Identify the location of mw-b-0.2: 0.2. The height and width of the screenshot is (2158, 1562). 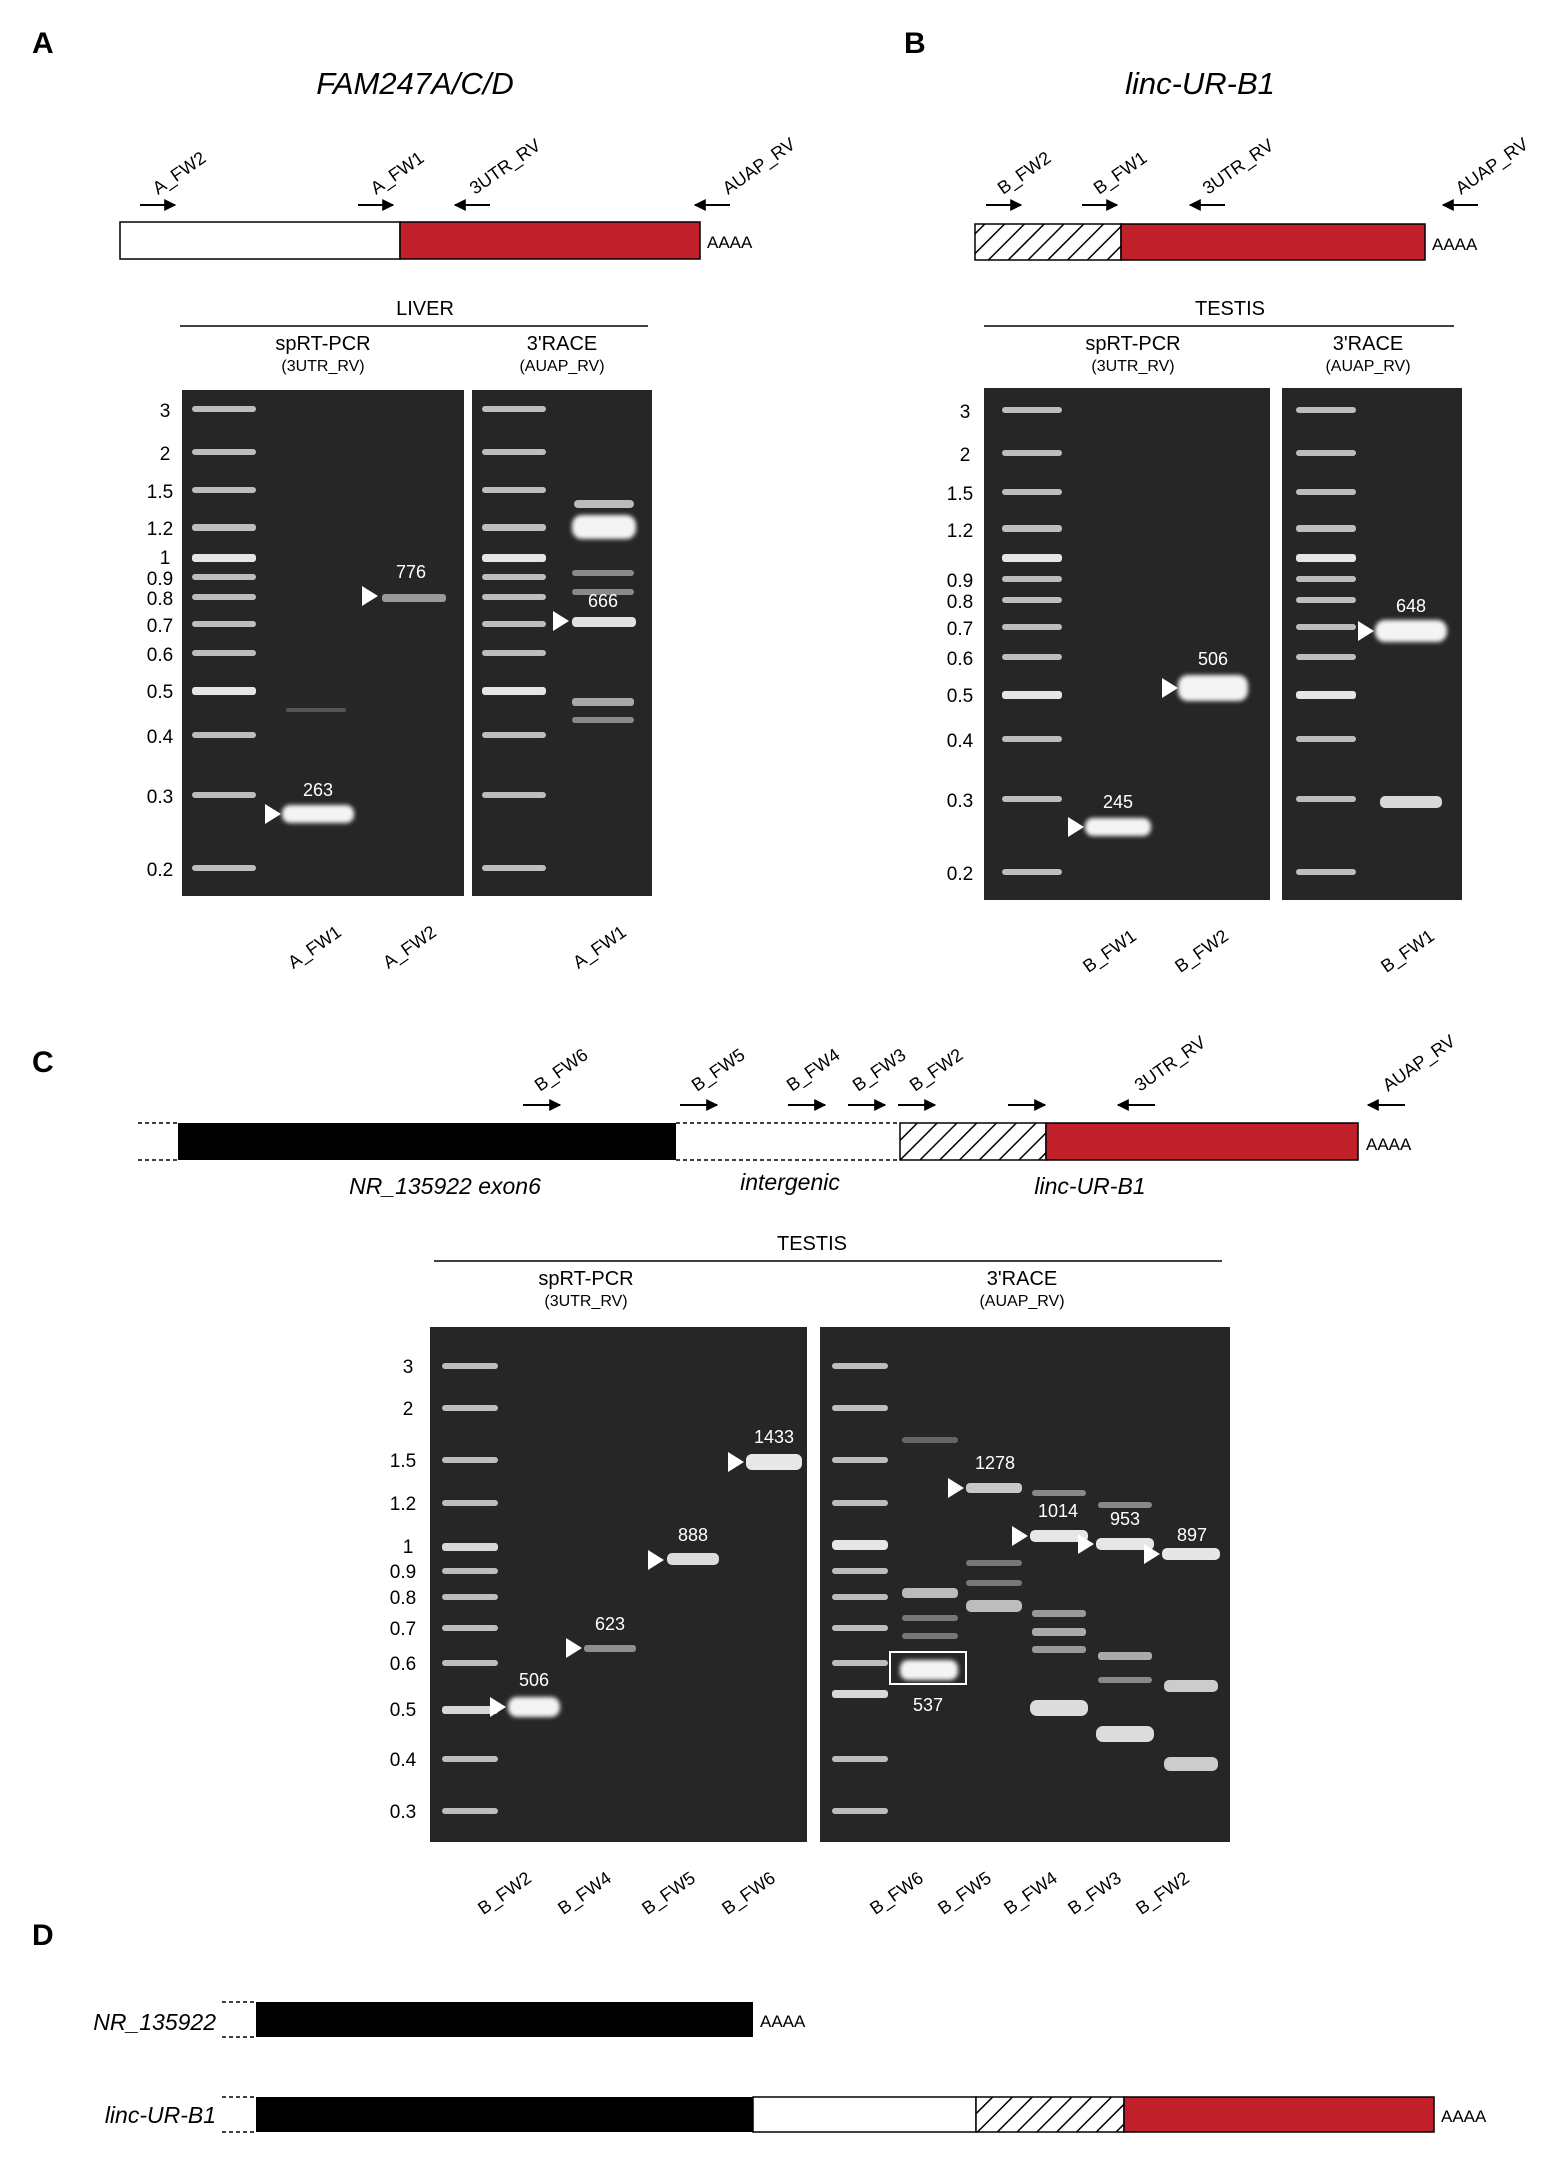
(960, 874).